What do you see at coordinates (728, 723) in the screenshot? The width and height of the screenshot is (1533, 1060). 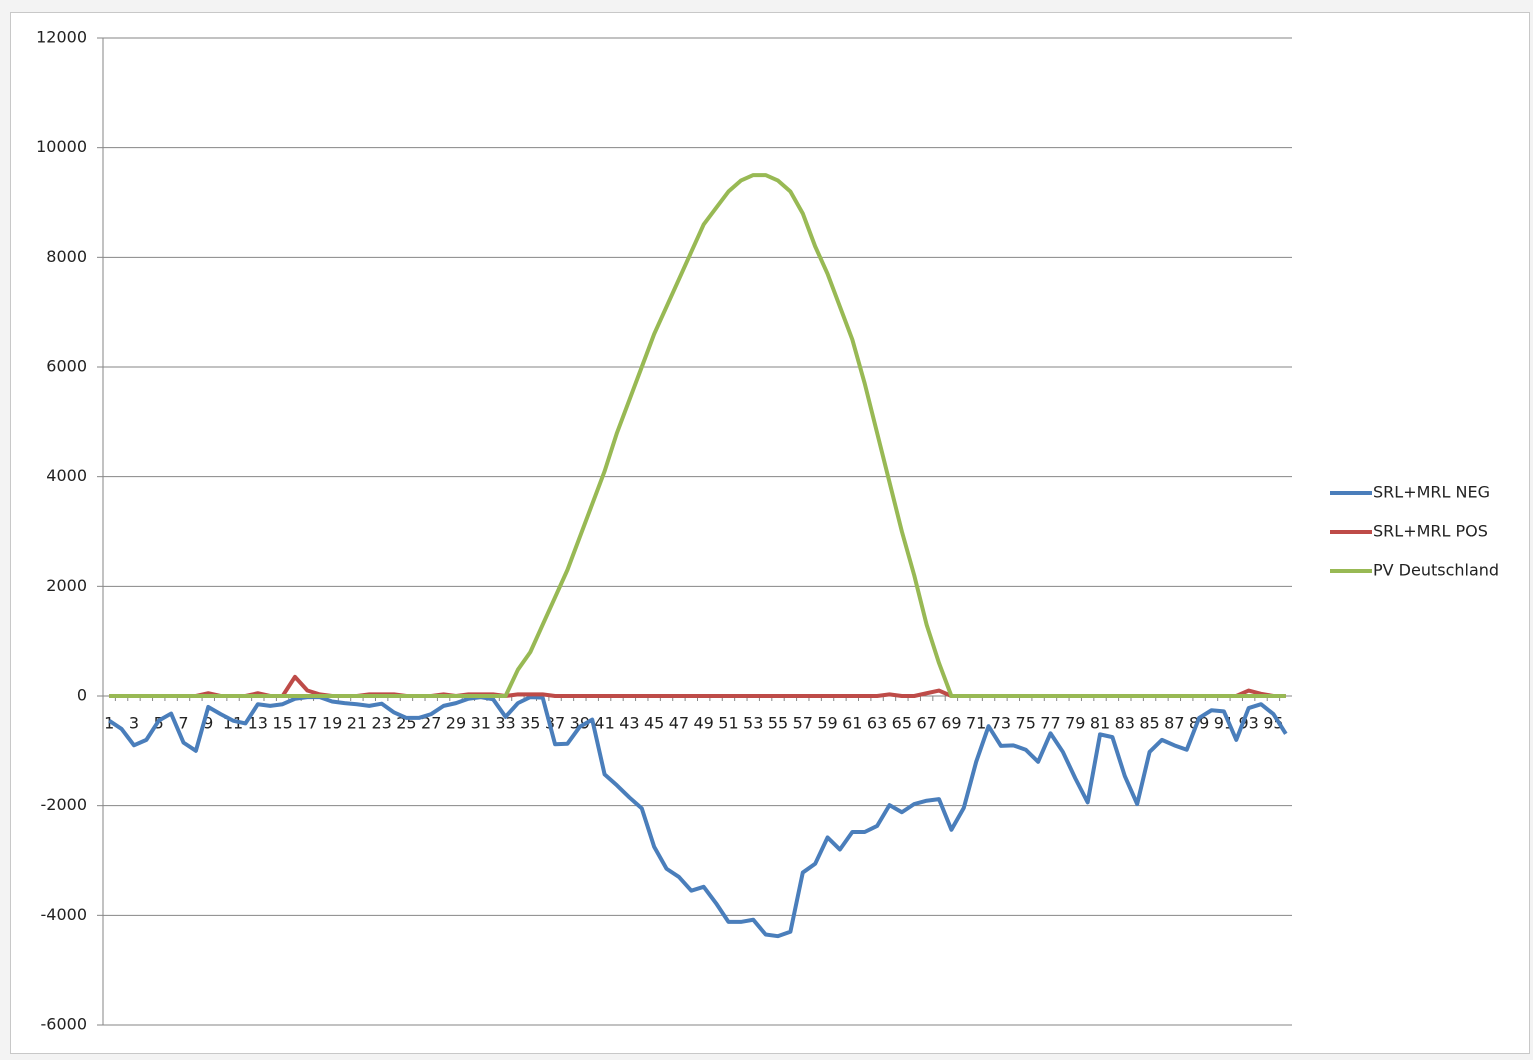 I see `x-tick-label: 51` at bounding box center [728, 723].